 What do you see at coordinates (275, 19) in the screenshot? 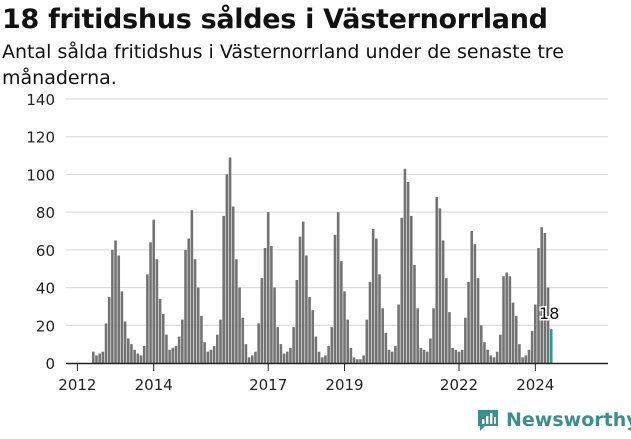
I see `chart-title: 18 fritidshus såldes i Västernorrland` at bounding box center [275, 19].